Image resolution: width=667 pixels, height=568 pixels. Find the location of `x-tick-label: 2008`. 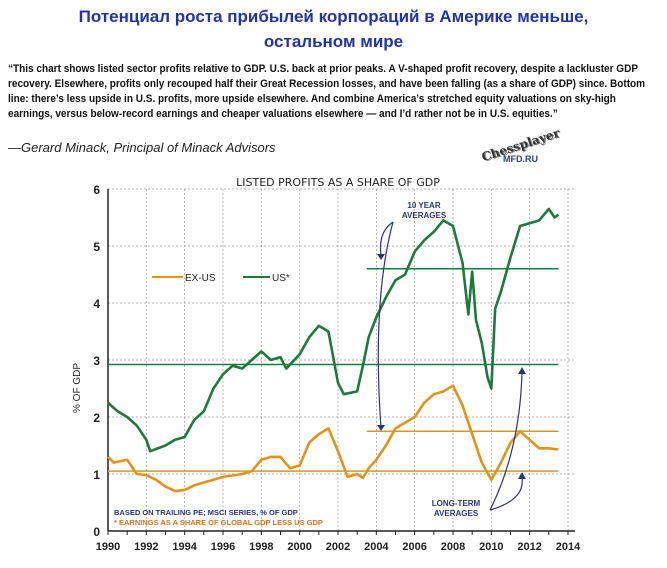

x-tick-label: 2008 is located at coordinates (453, 547).